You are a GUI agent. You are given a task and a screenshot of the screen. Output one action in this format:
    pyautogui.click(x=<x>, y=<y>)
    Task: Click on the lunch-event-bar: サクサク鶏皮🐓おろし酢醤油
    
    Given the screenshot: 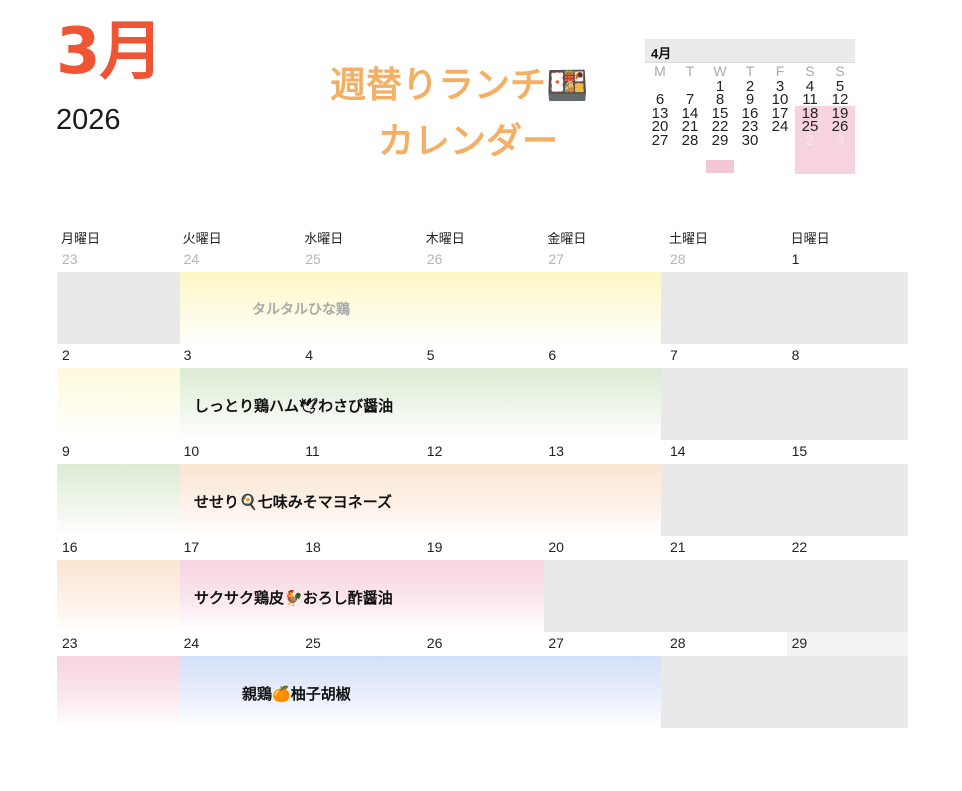 What is the action you would take?
    pyautogui.click(x=362, y=596)
    